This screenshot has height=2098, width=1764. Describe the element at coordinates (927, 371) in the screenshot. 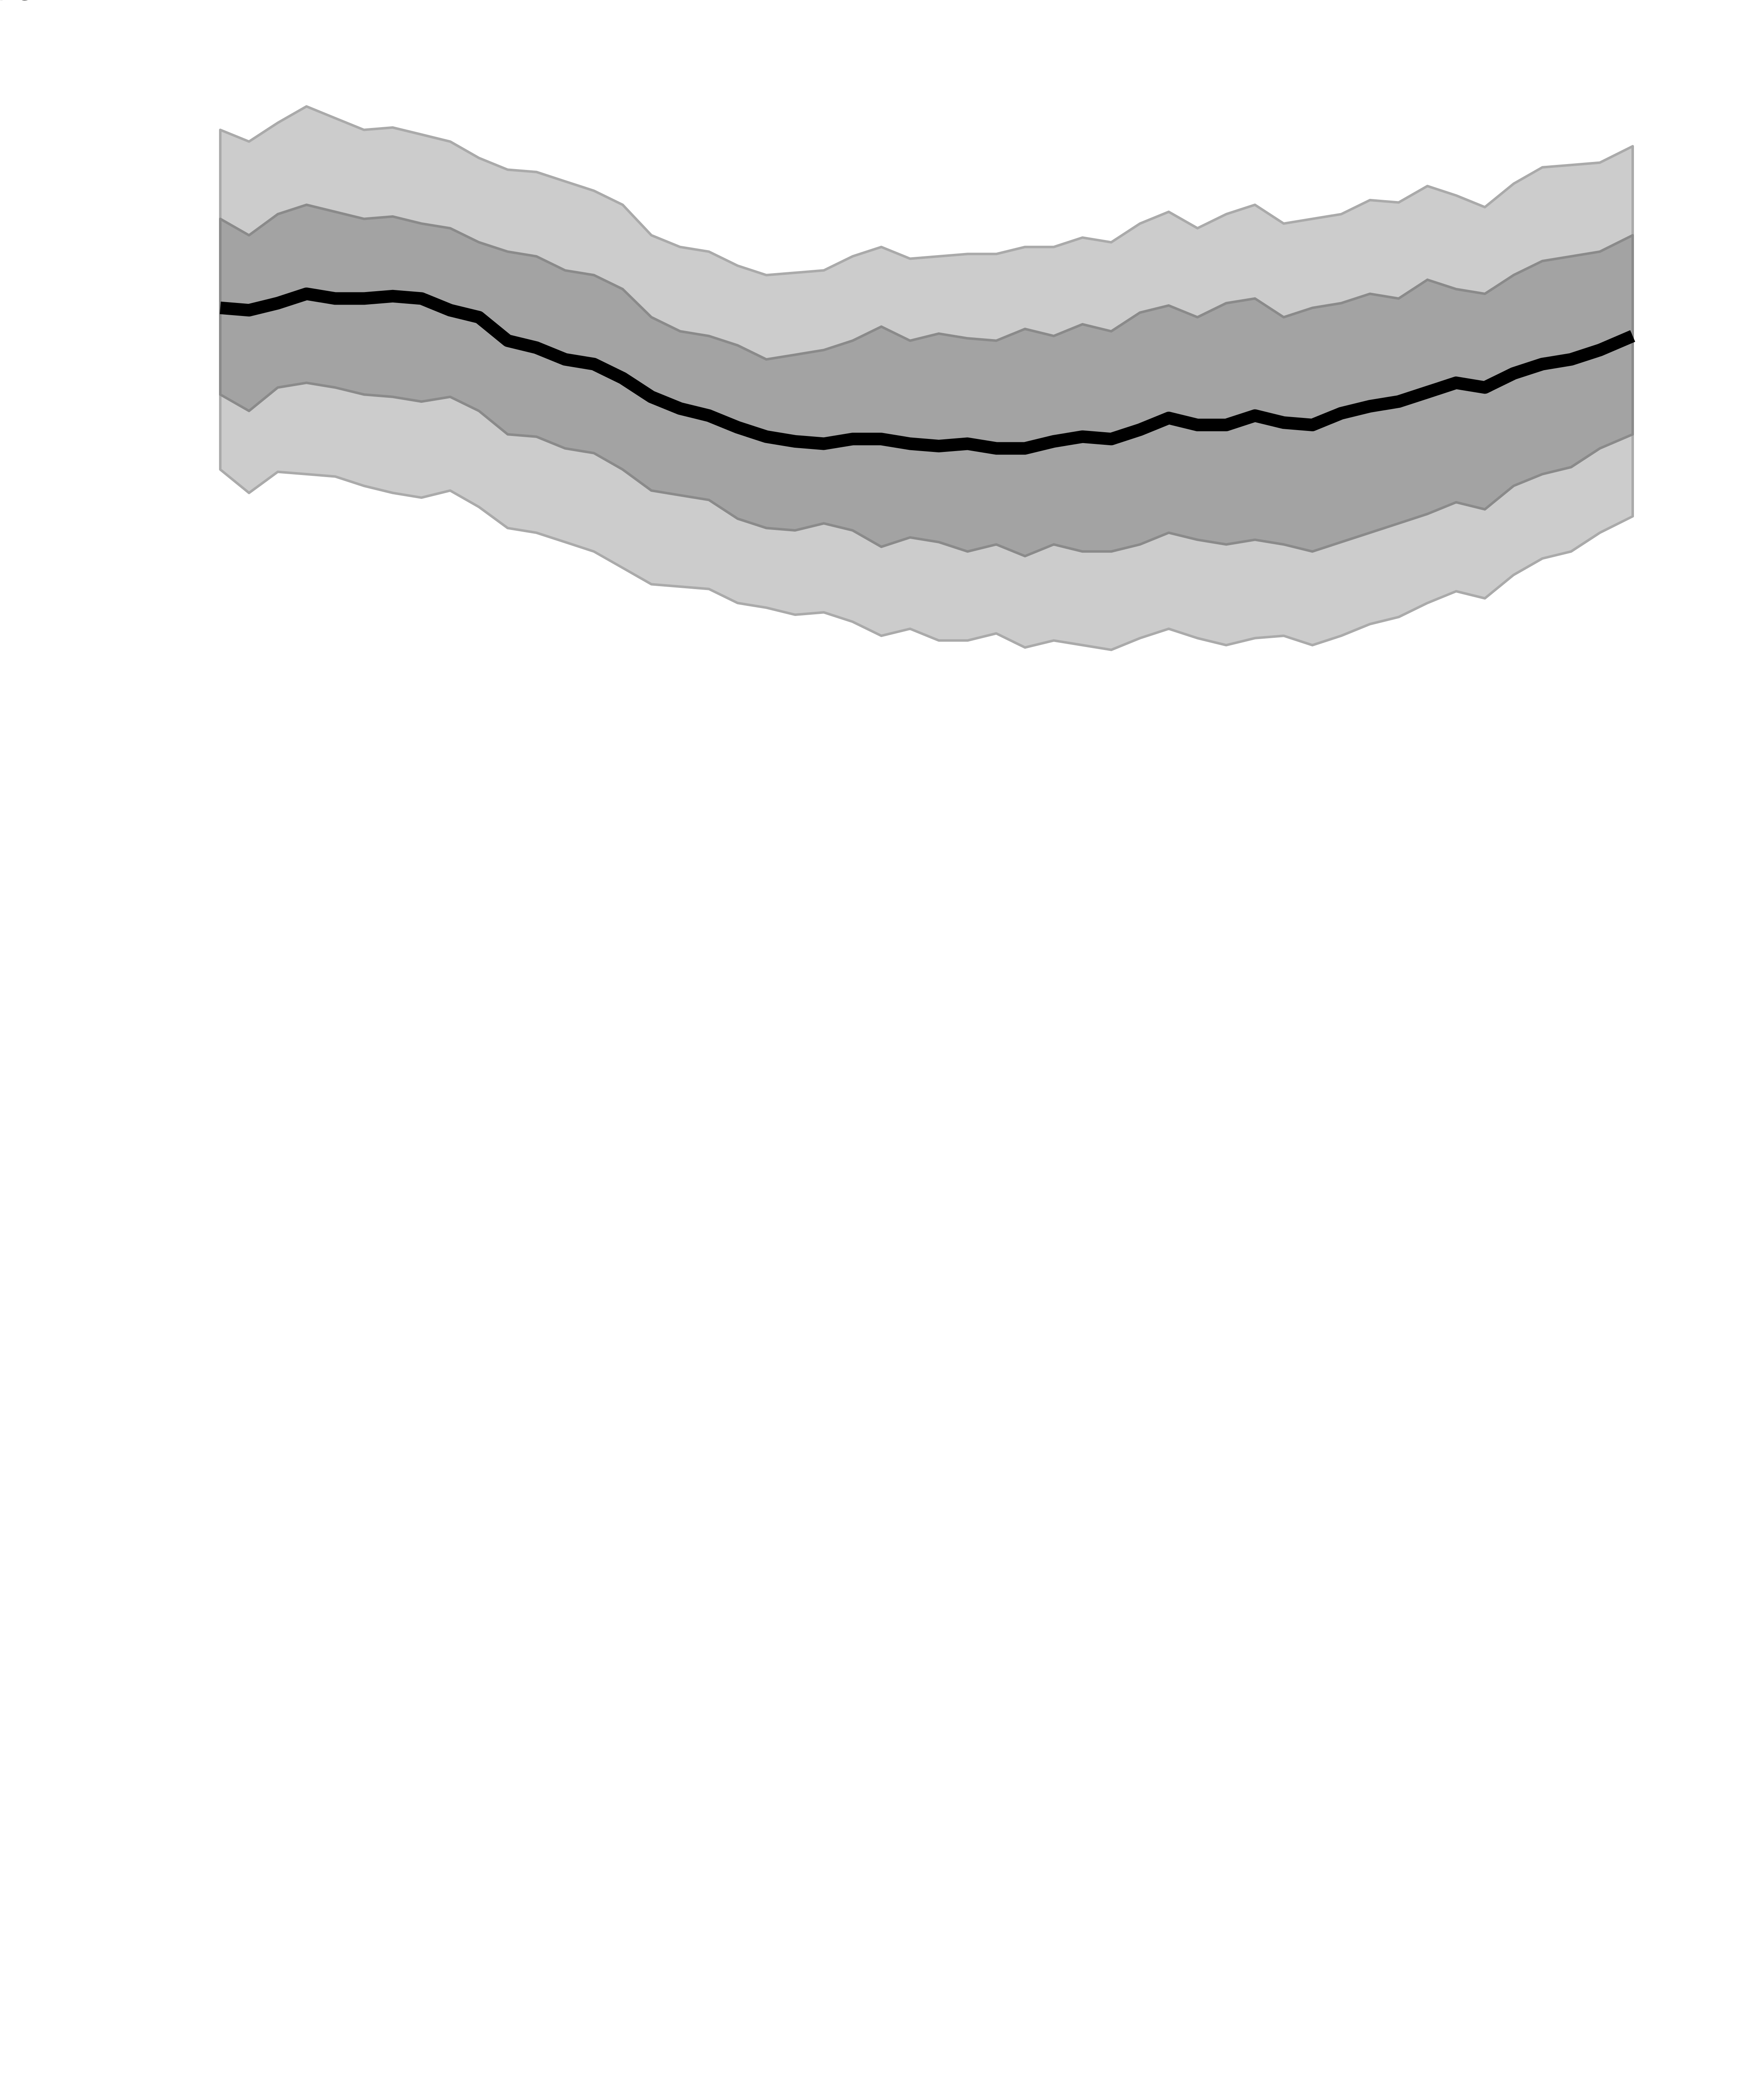

I see `climatology-line` at that location.